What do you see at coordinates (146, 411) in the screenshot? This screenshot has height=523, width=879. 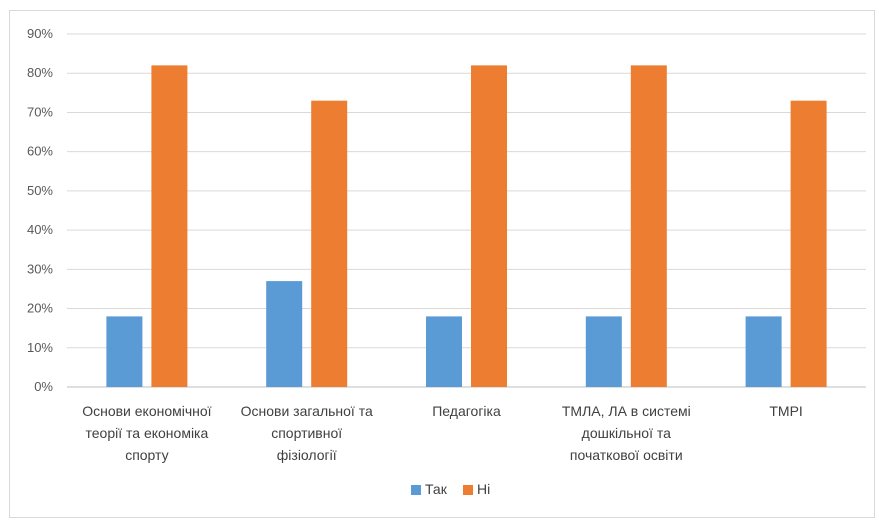 I see `category-label: Основи економічної` at bounding box center [146, 411].